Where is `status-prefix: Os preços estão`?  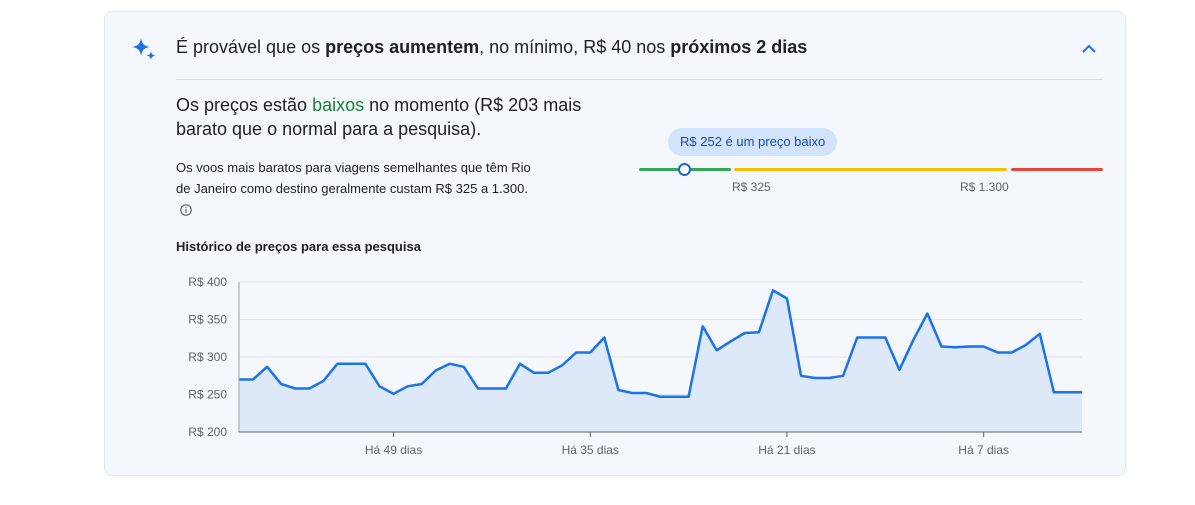
status-prefix: Os preços estão is located at coordinates (244, 105).